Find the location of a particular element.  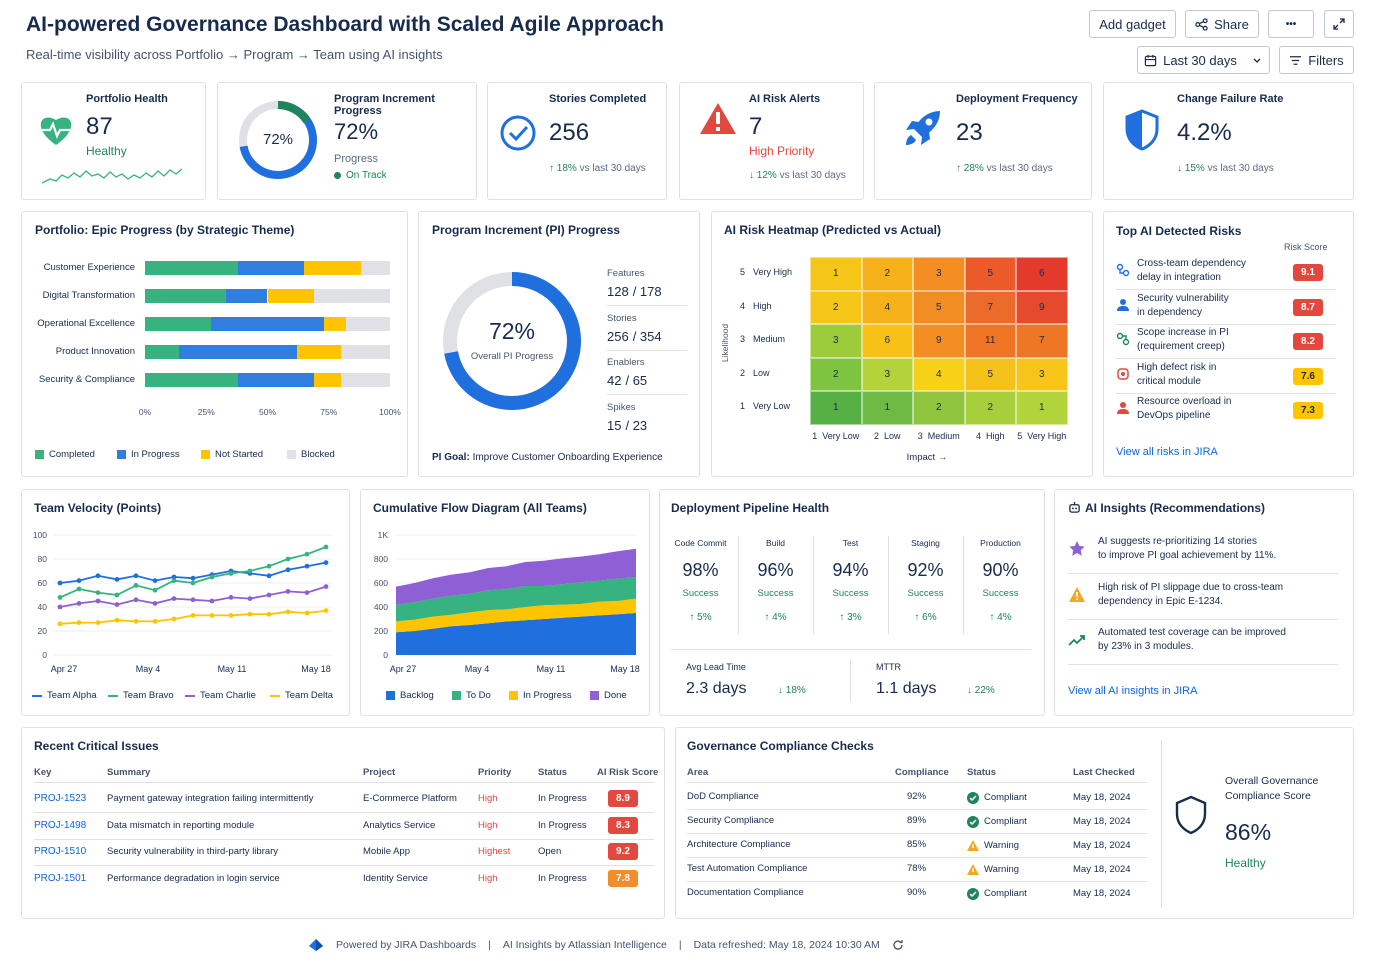

table-header: Status is located at coordinates (553, 772).